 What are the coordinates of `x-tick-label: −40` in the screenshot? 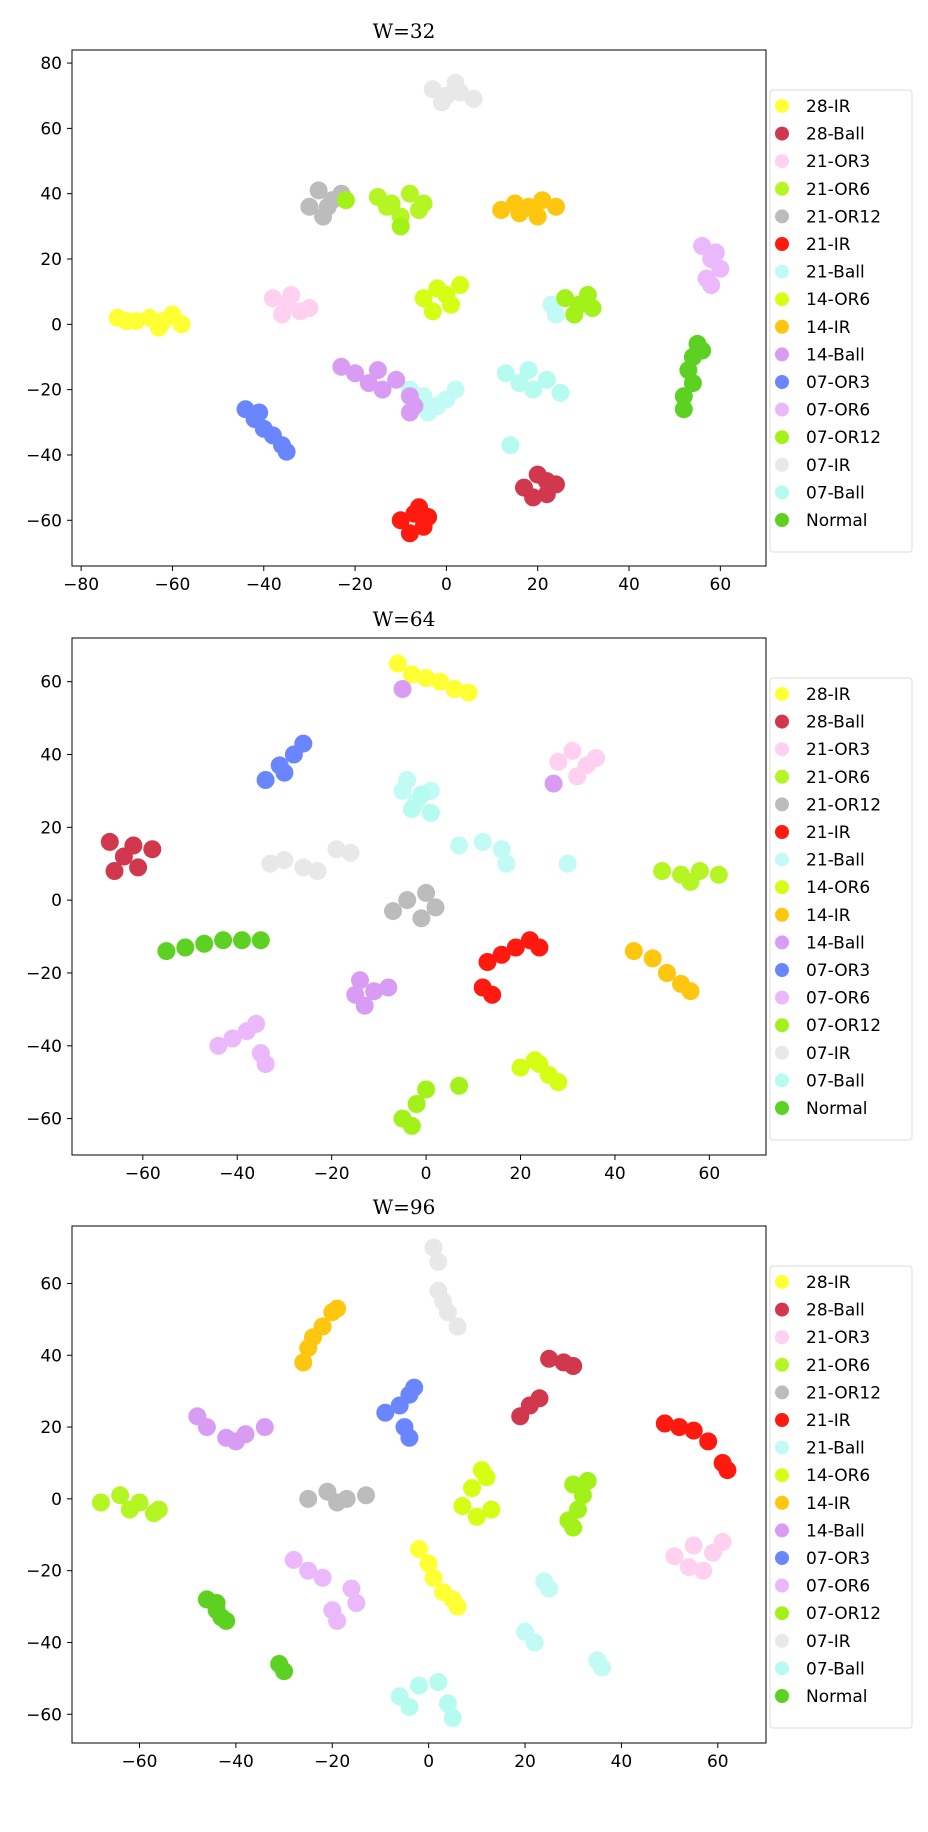 It's located at (264, 585).